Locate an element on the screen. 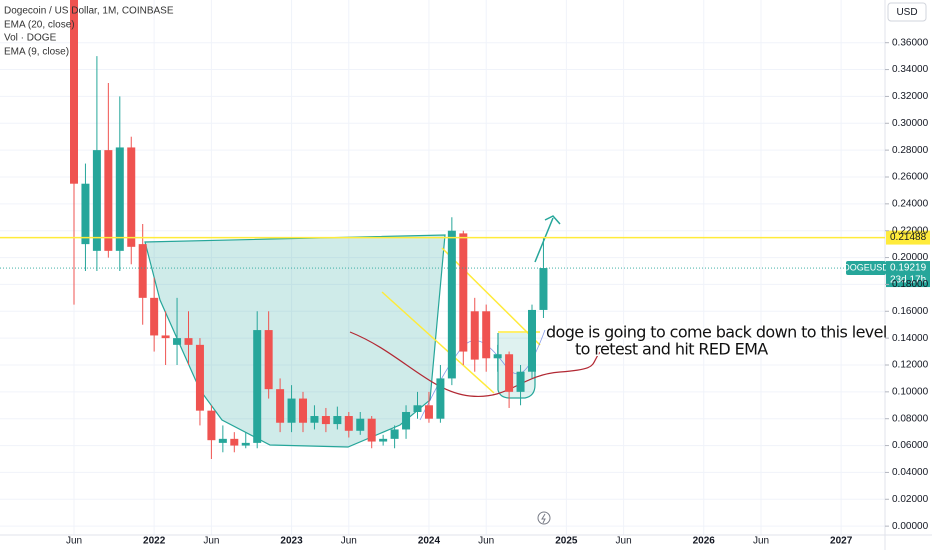  y-tick-label: 0.26000 is located at coordinates (910, 177).